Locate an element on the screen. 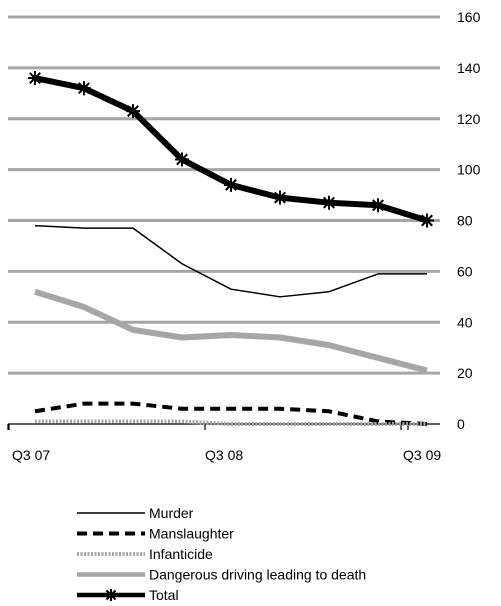 The width and height of the screenshot is (501, 606). y-tick-label-80: 80 is located at coordinates (465, 221).